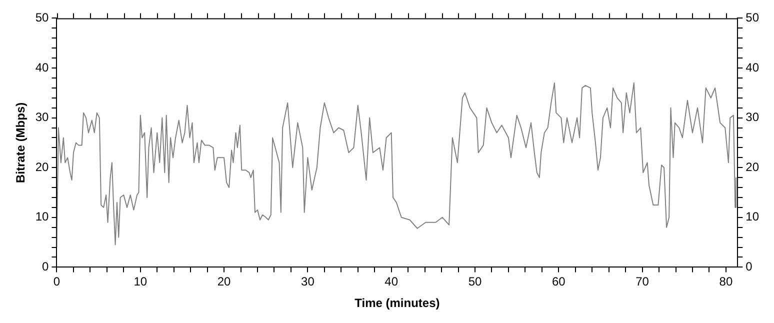 The width and height of the screenshot is (774, 323). Describe the element at coordinates (391, 281) in the screenshot. I see `x-tick-label: 40` at that location.